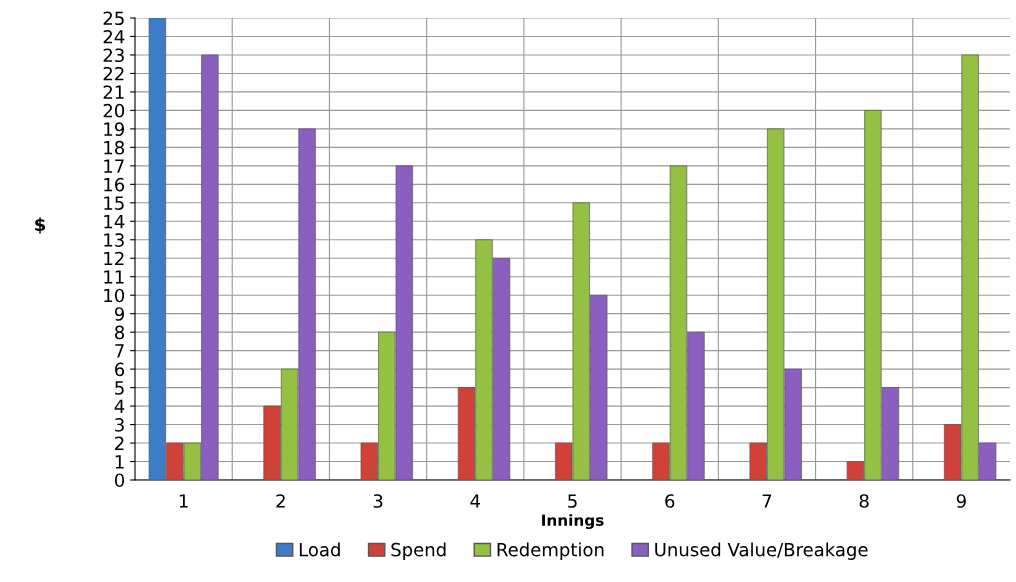 Image resolution: width=1016 pixels, height=582 pixels. What do you see at coordinates (114, 36) in the screenshot?
I see `y-tick-label: 24` at bounding box center [114, 36].